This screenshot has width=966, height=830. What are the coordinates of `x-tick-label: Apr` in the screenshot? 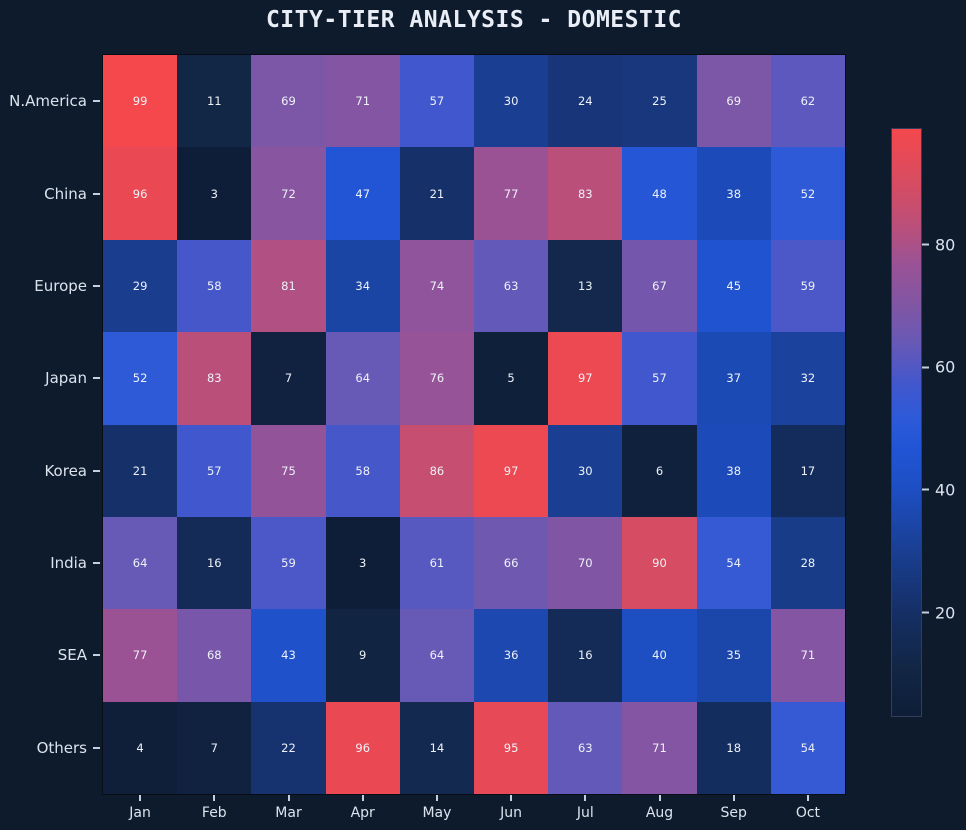 It's located at (362, 813).